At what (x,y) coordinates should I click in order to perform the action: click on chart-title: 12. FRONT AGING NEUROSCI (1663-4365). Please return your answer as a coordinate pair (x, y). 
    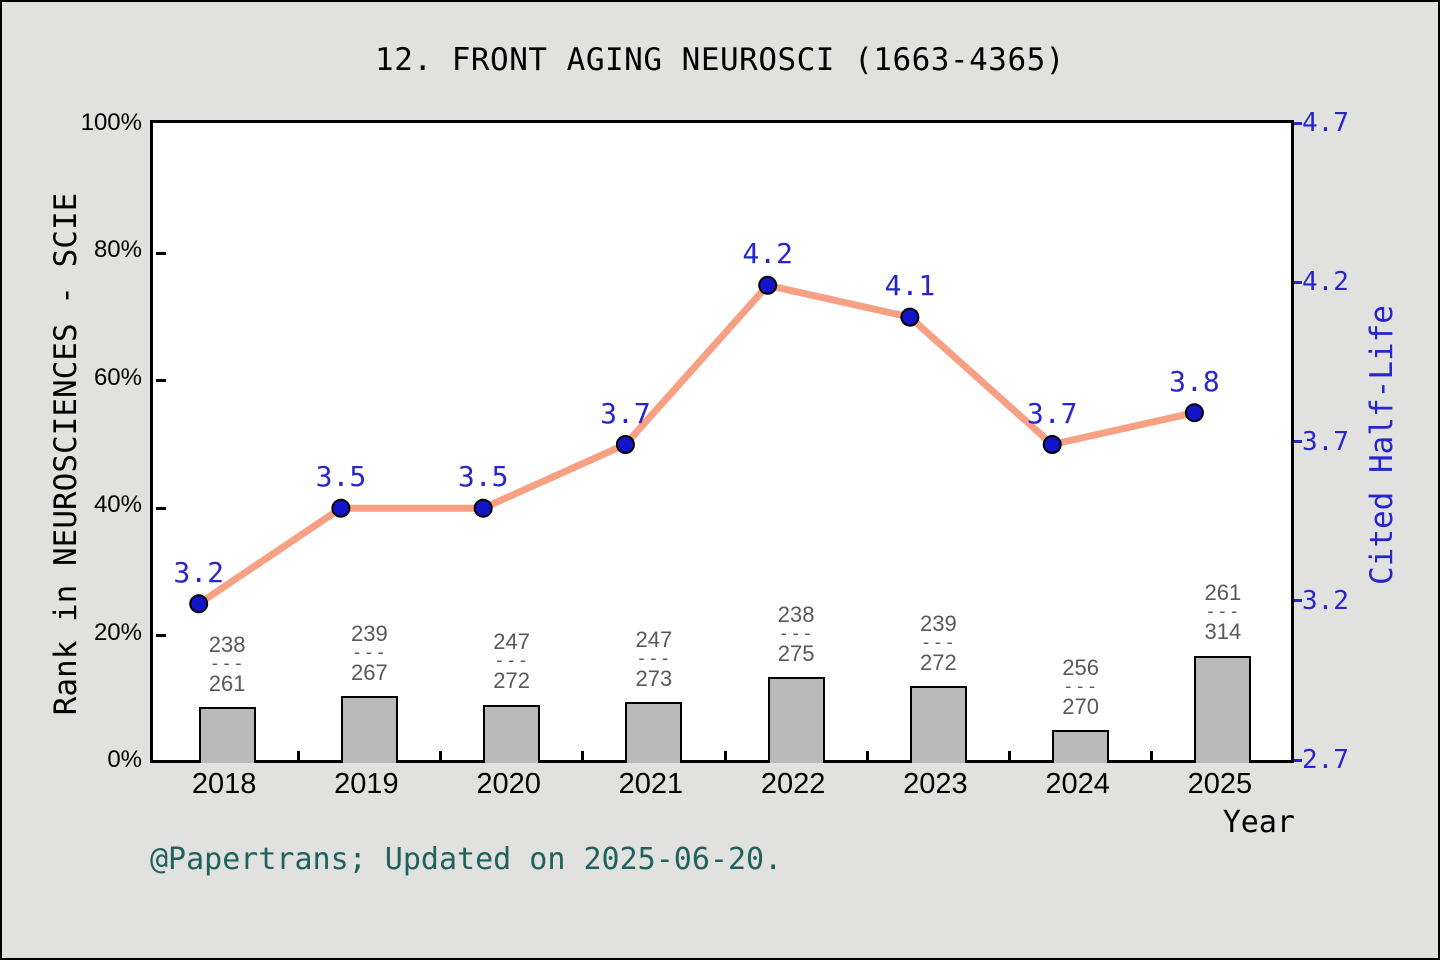
    Looking at the image, I should click on (720, 60).